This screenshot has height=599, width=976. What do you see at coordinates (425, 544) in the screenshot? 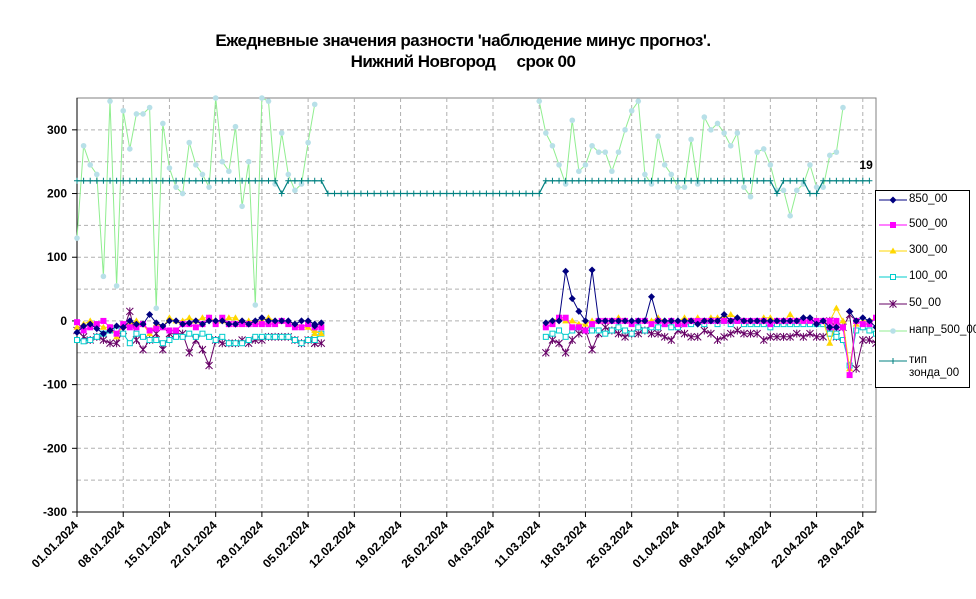
I see `x-tick-label: 26.02.2024` at bounding box center [425, 544].